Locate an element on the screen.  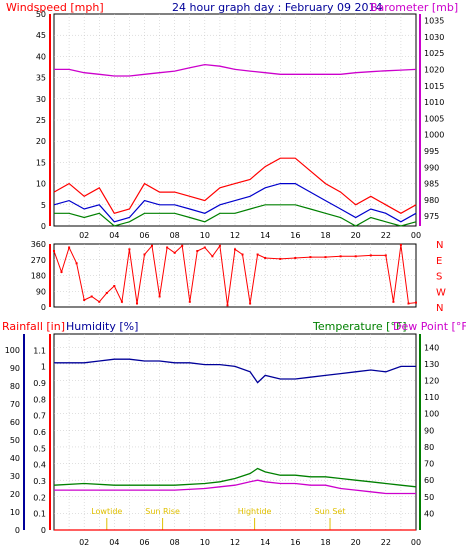
temperature-y-tick-label: 70 is located at coordinates (429, 464).